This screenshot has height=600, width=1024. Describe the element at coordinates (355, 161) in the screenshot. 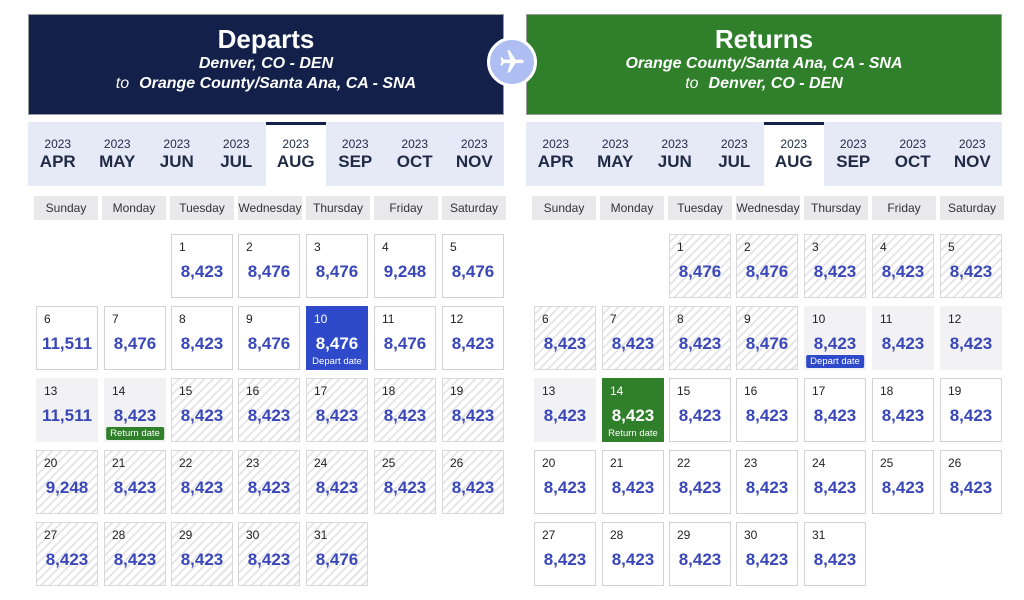

I see `month-tab-label: SEP` at that location.